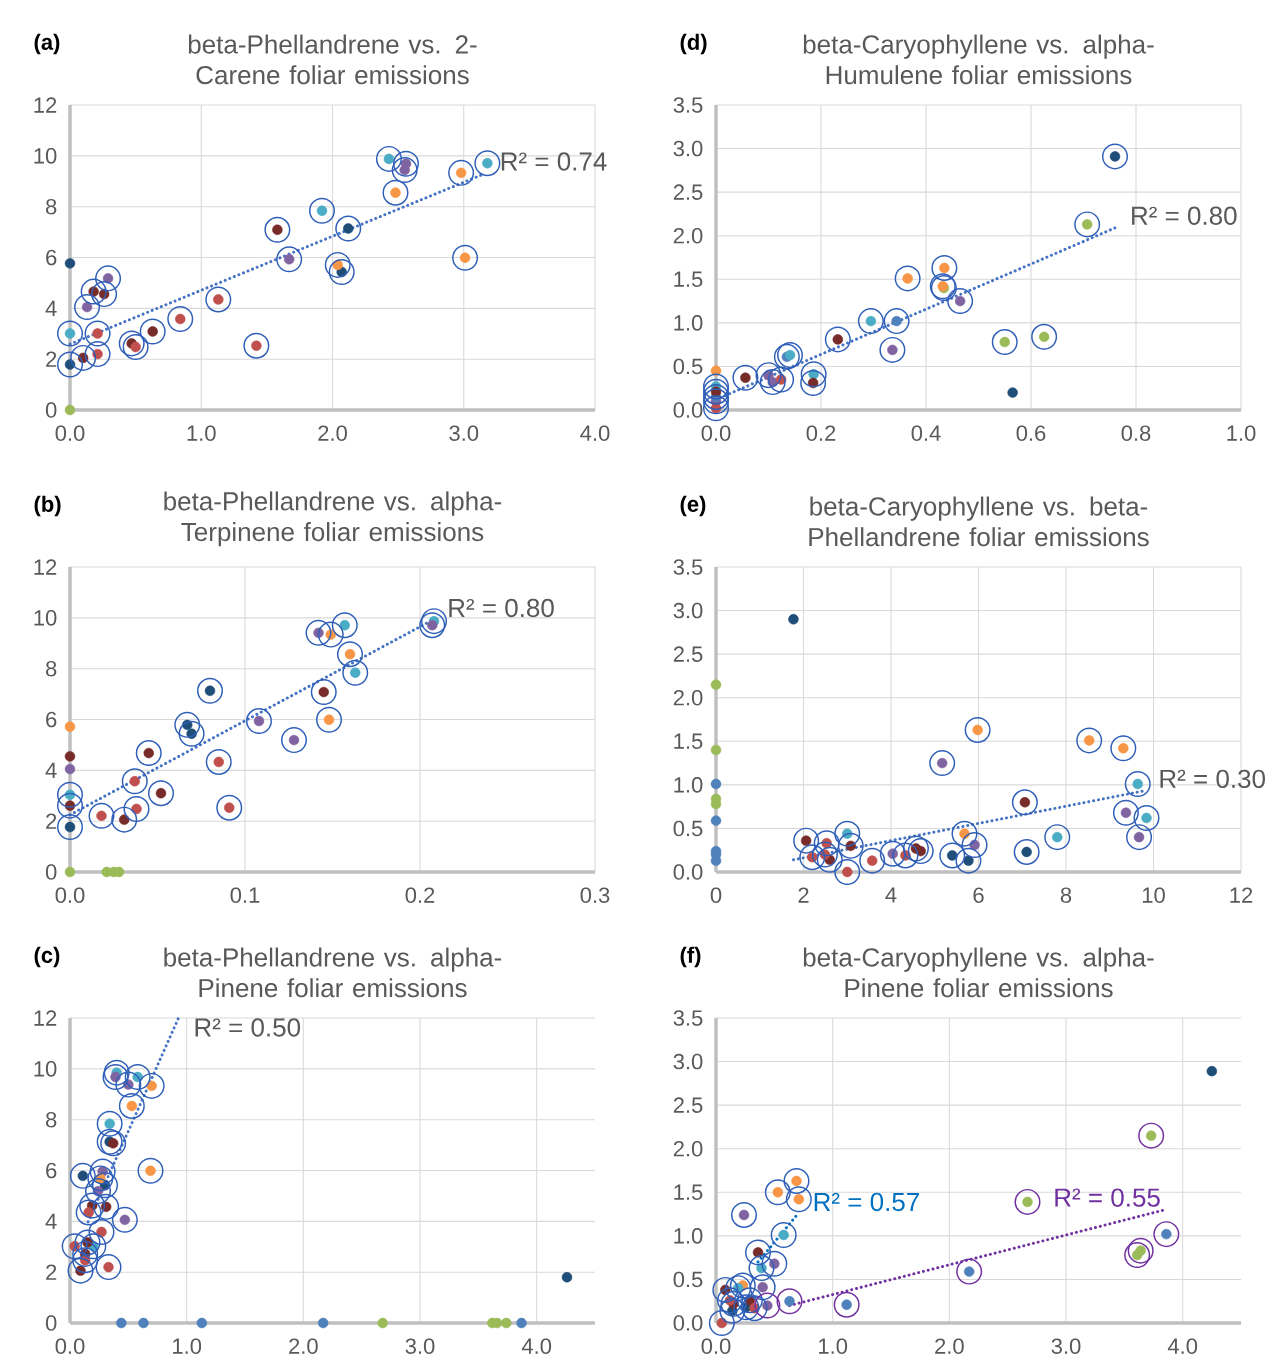 The image size is (1273, 1361). I want to click on x-tick-label: 0, so click(716, 895).